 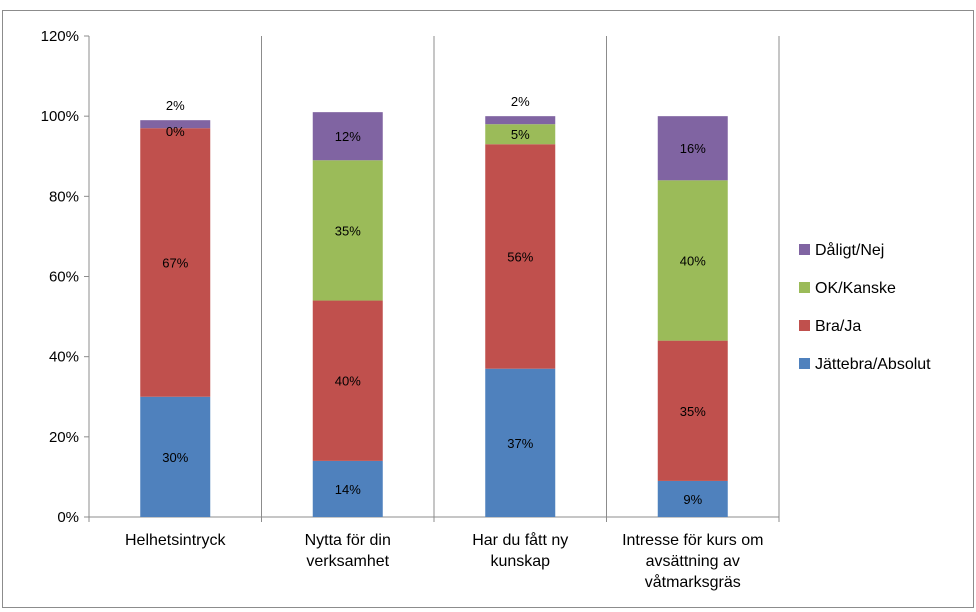 I want to click on data-label: 67%, so click(x=175, y=262).